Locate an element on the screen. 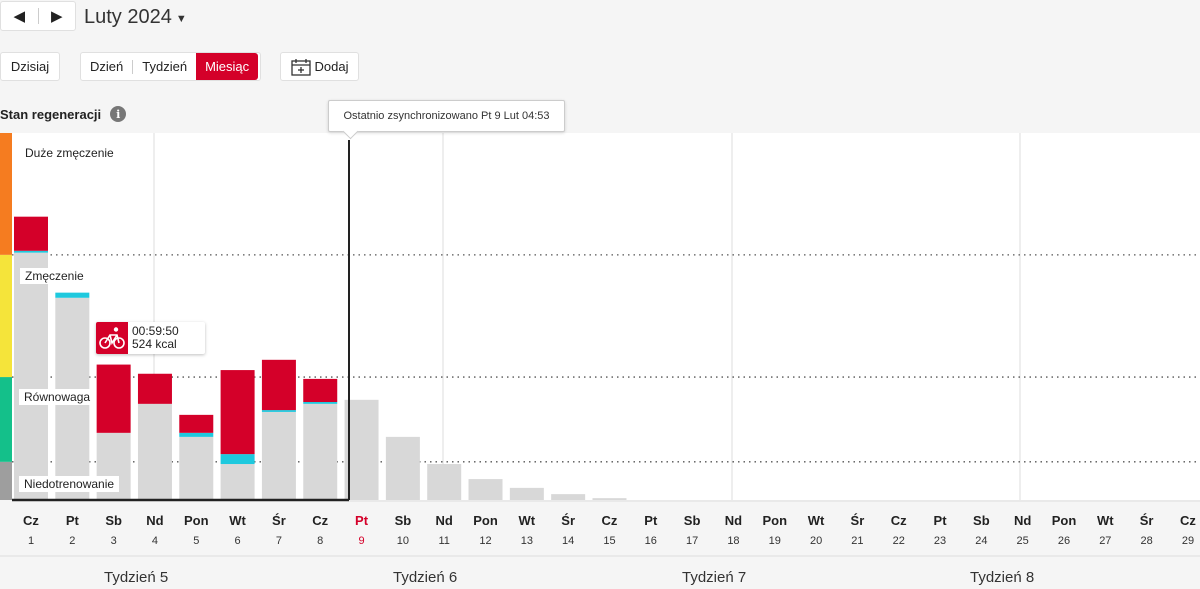  day-number-label: 11 is located at coordinates (443, 541).